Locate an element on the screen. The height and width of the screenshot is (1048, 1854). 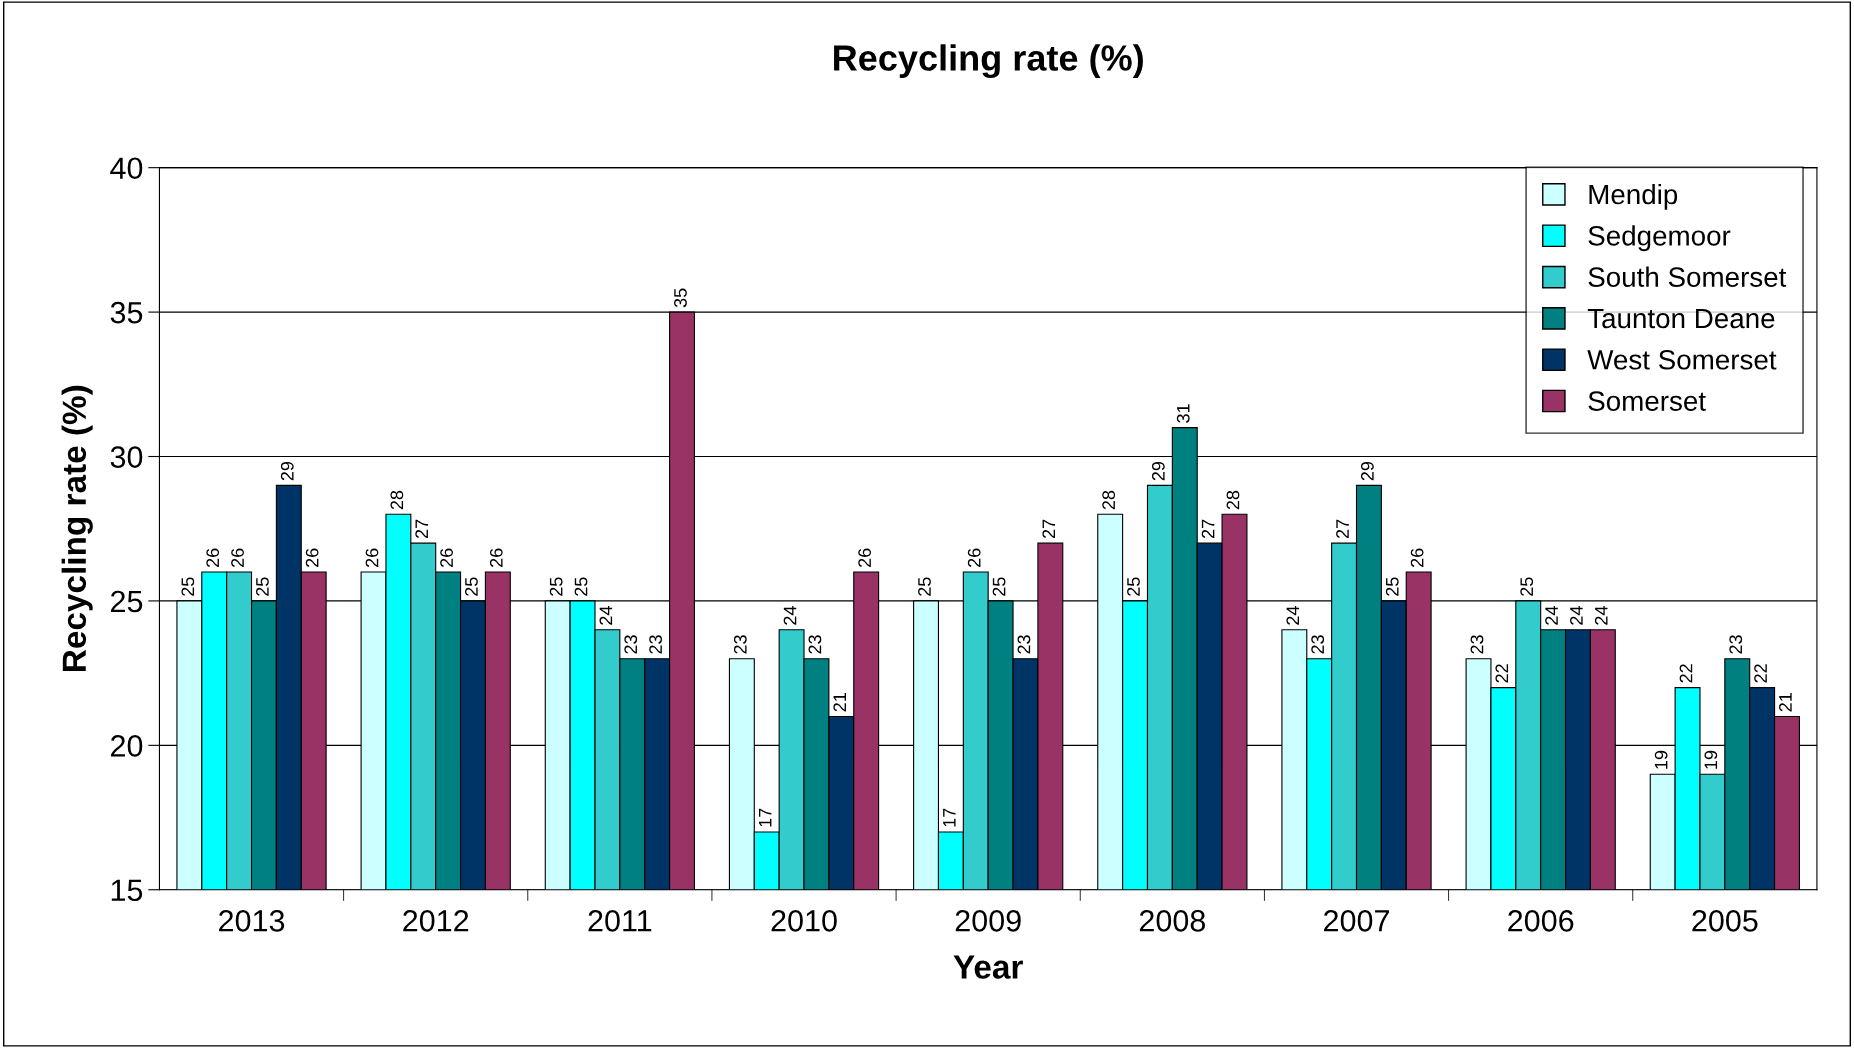
x-tick-label: 2005 is located at coordinates (1725, 921).